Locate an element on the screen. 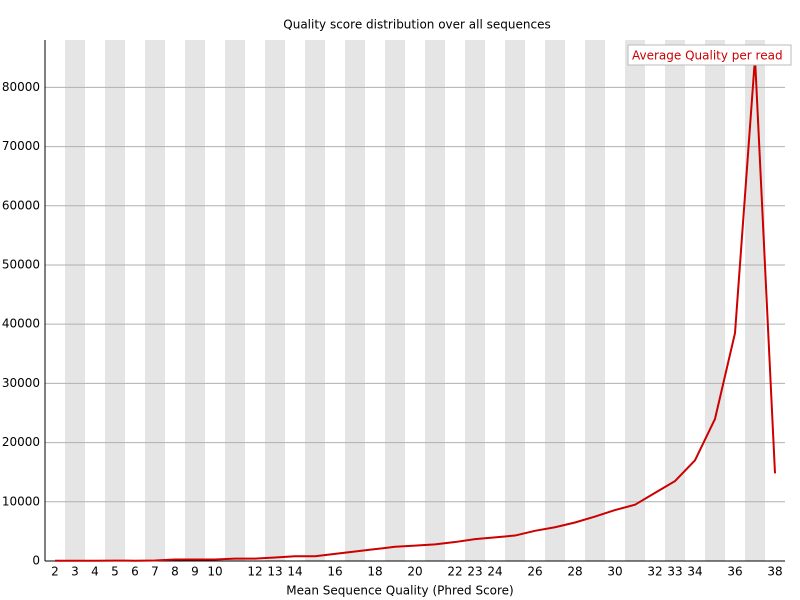  x-tick-label: 34 is located at coordinates (694, 572).